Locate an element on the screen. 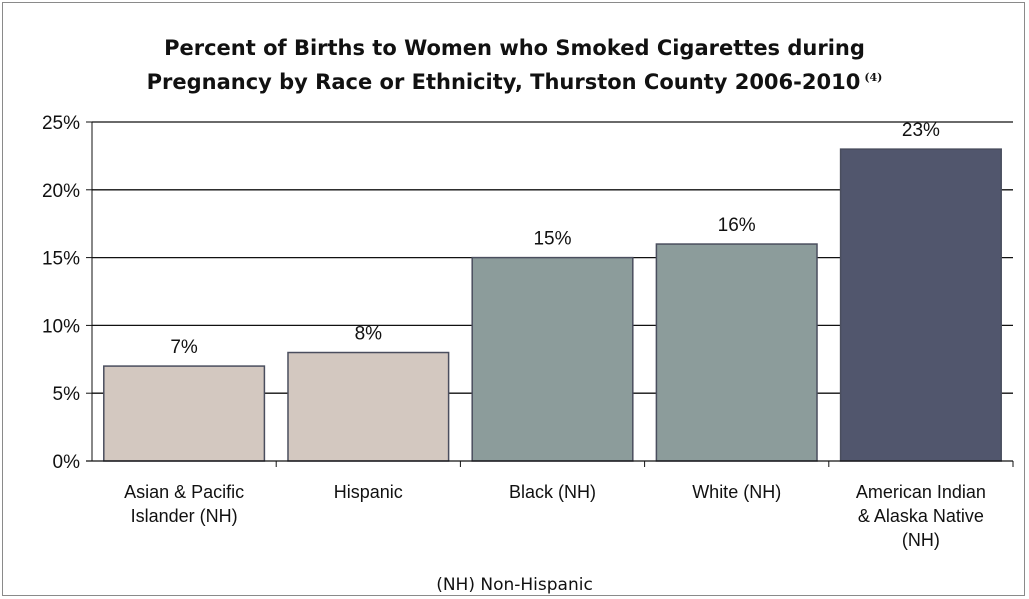 This screenshot has width=1029, height=599. data-label: 23% is located at coordinates (921, 130).